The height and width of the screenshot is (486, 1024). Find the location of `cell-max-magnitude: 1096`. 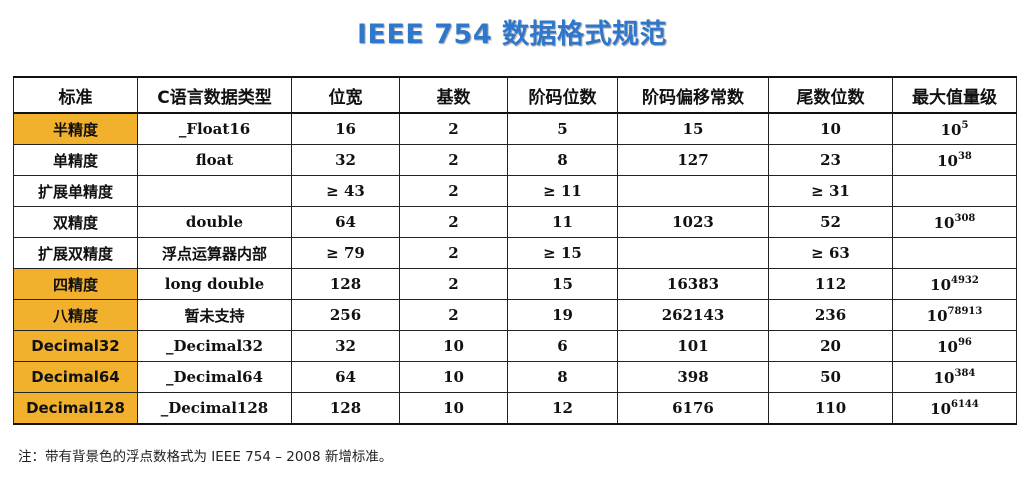

cell-max-magnitude: 1096 is located at coordinates (954, 346).